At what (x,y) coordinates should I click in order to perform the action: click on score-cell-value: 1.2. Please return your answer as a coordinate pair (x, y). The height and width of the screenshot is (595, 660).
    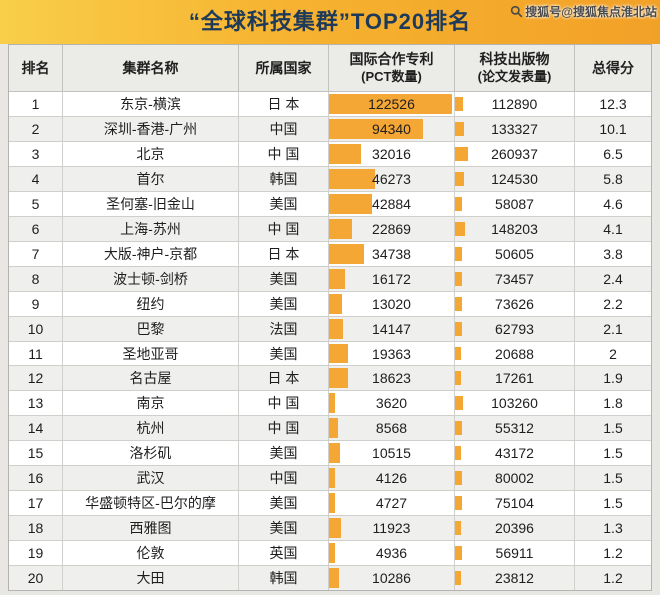
    Looking at the image, I should click on (613, 578).